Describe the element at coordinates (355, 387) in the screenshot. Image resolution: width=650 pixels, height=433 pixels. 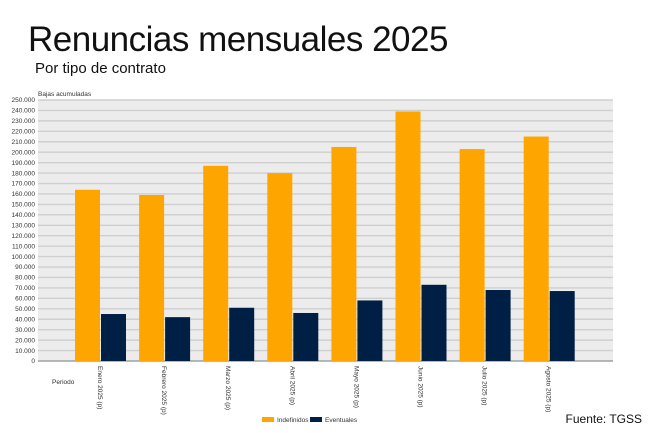
I see `x-tick-label: Mayo 2025 (p)` at that location.